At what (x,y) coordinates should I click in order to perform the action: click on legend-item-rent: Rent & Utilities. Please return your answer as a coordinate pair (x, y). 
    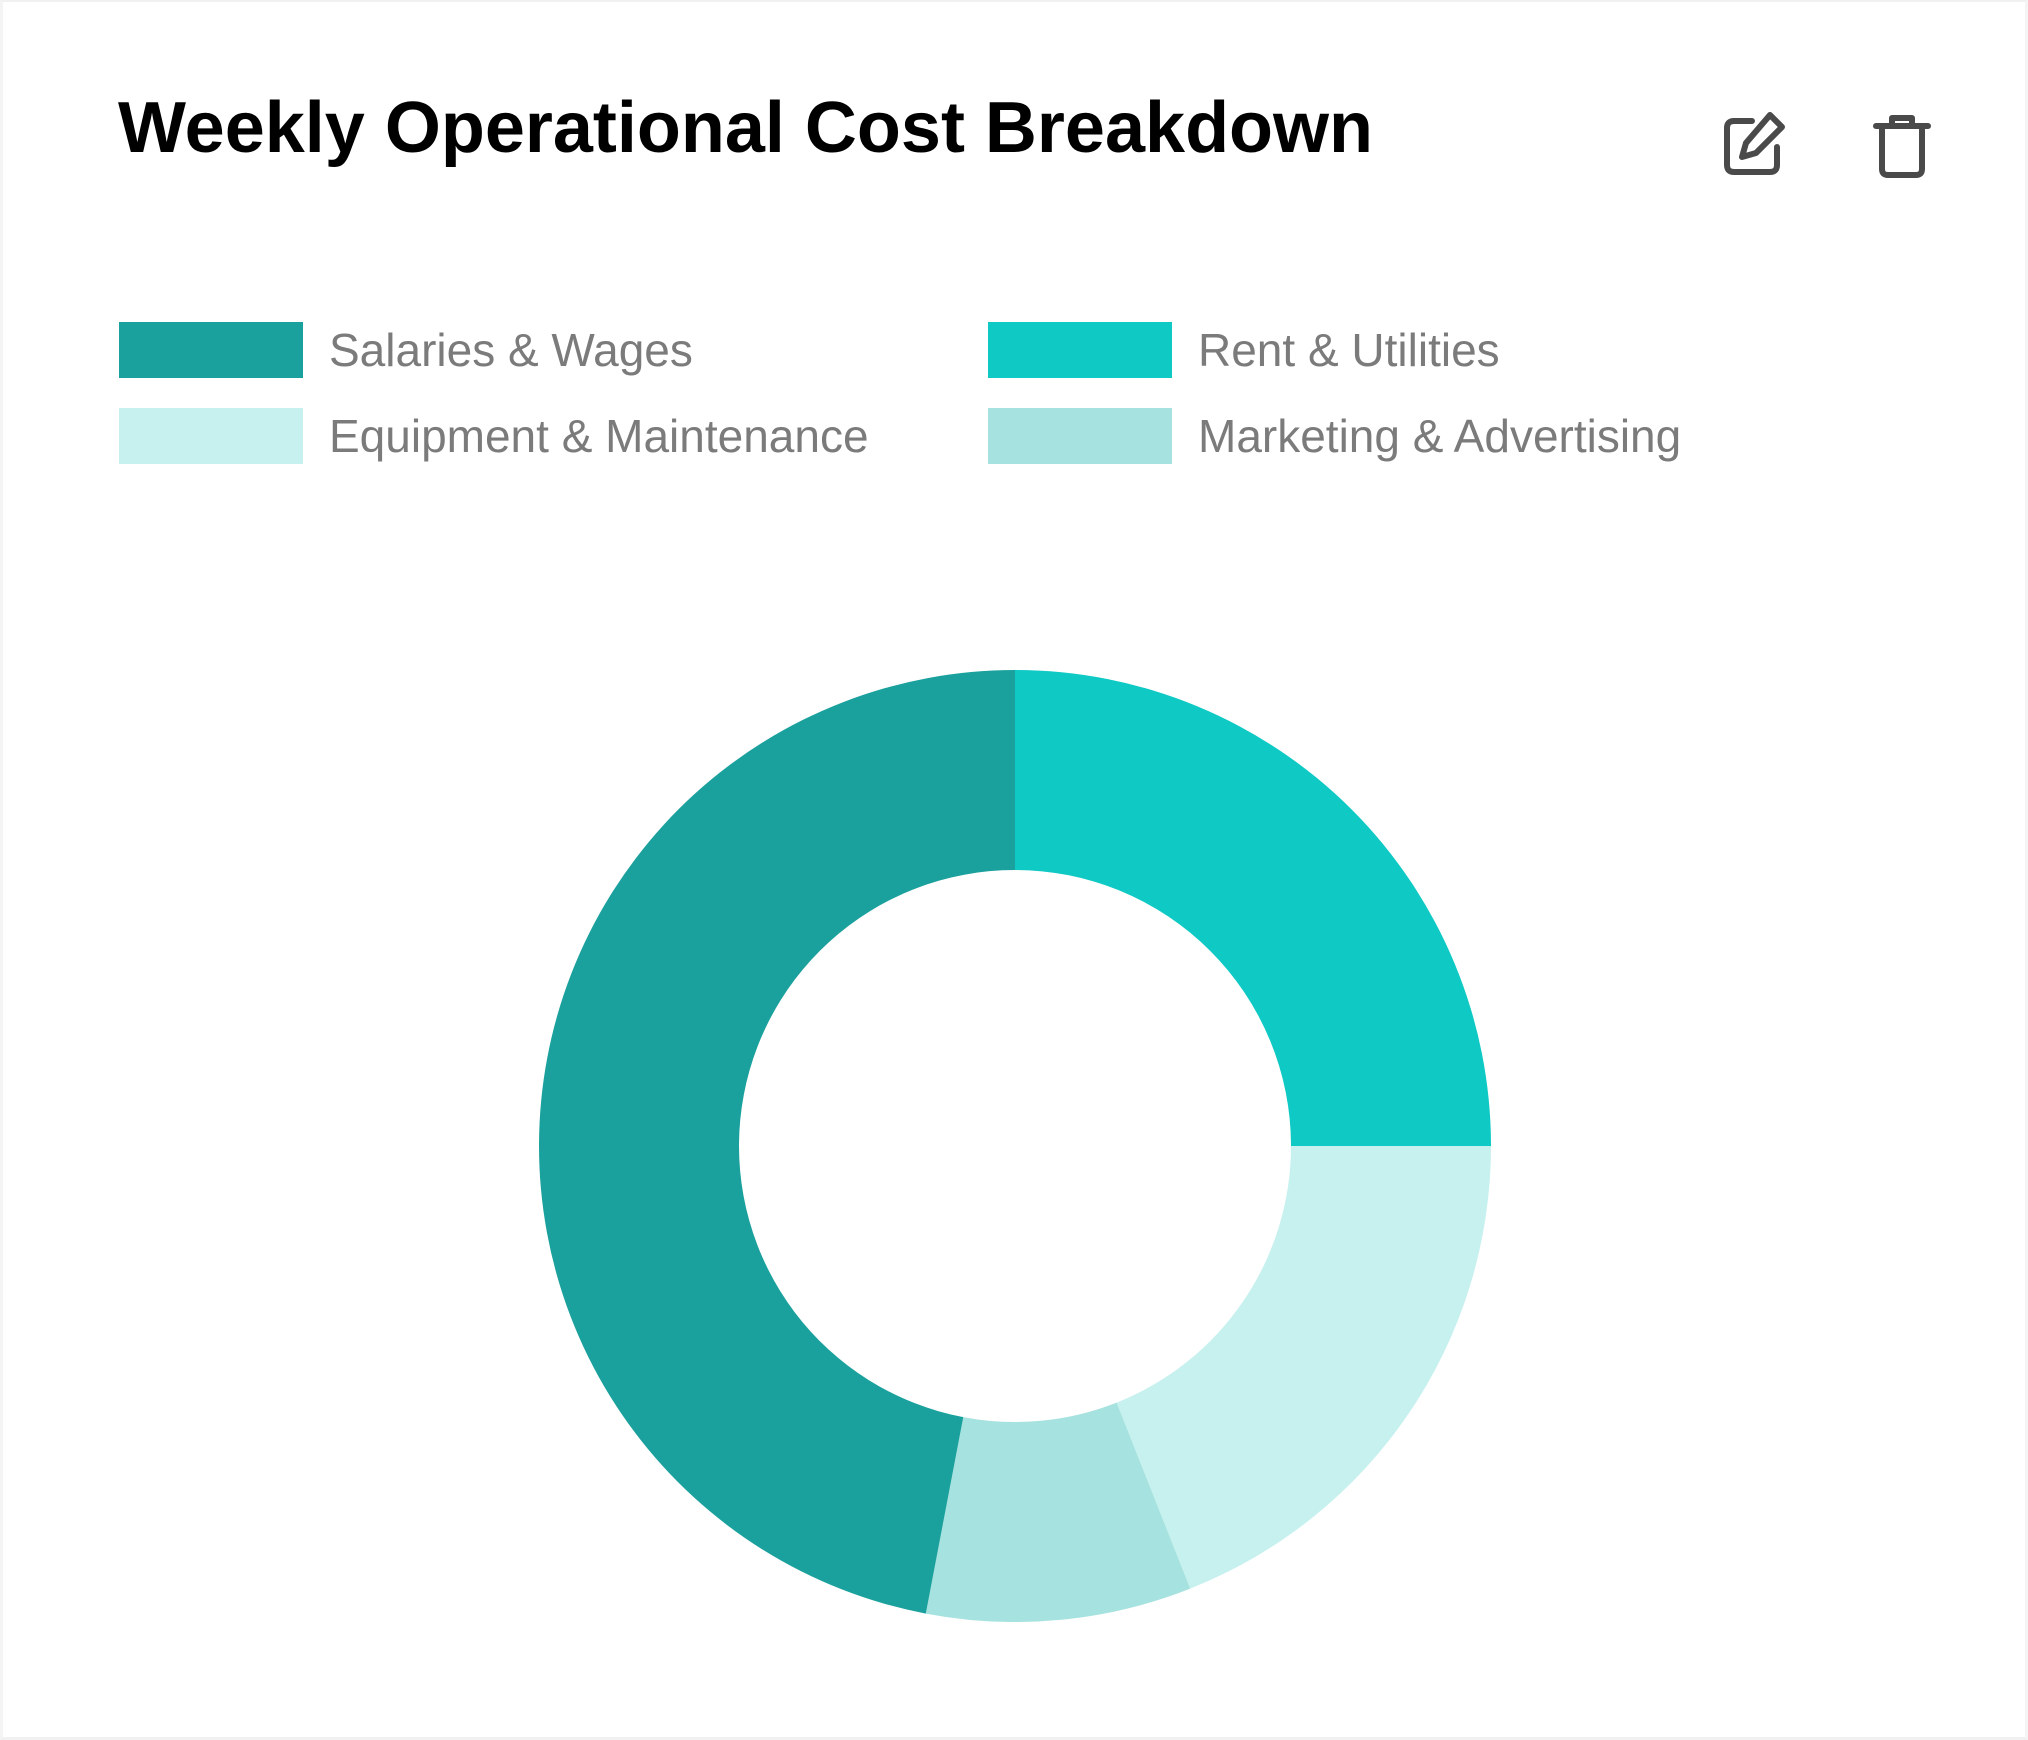
    Looking at the image, I should click on (1244, 350).